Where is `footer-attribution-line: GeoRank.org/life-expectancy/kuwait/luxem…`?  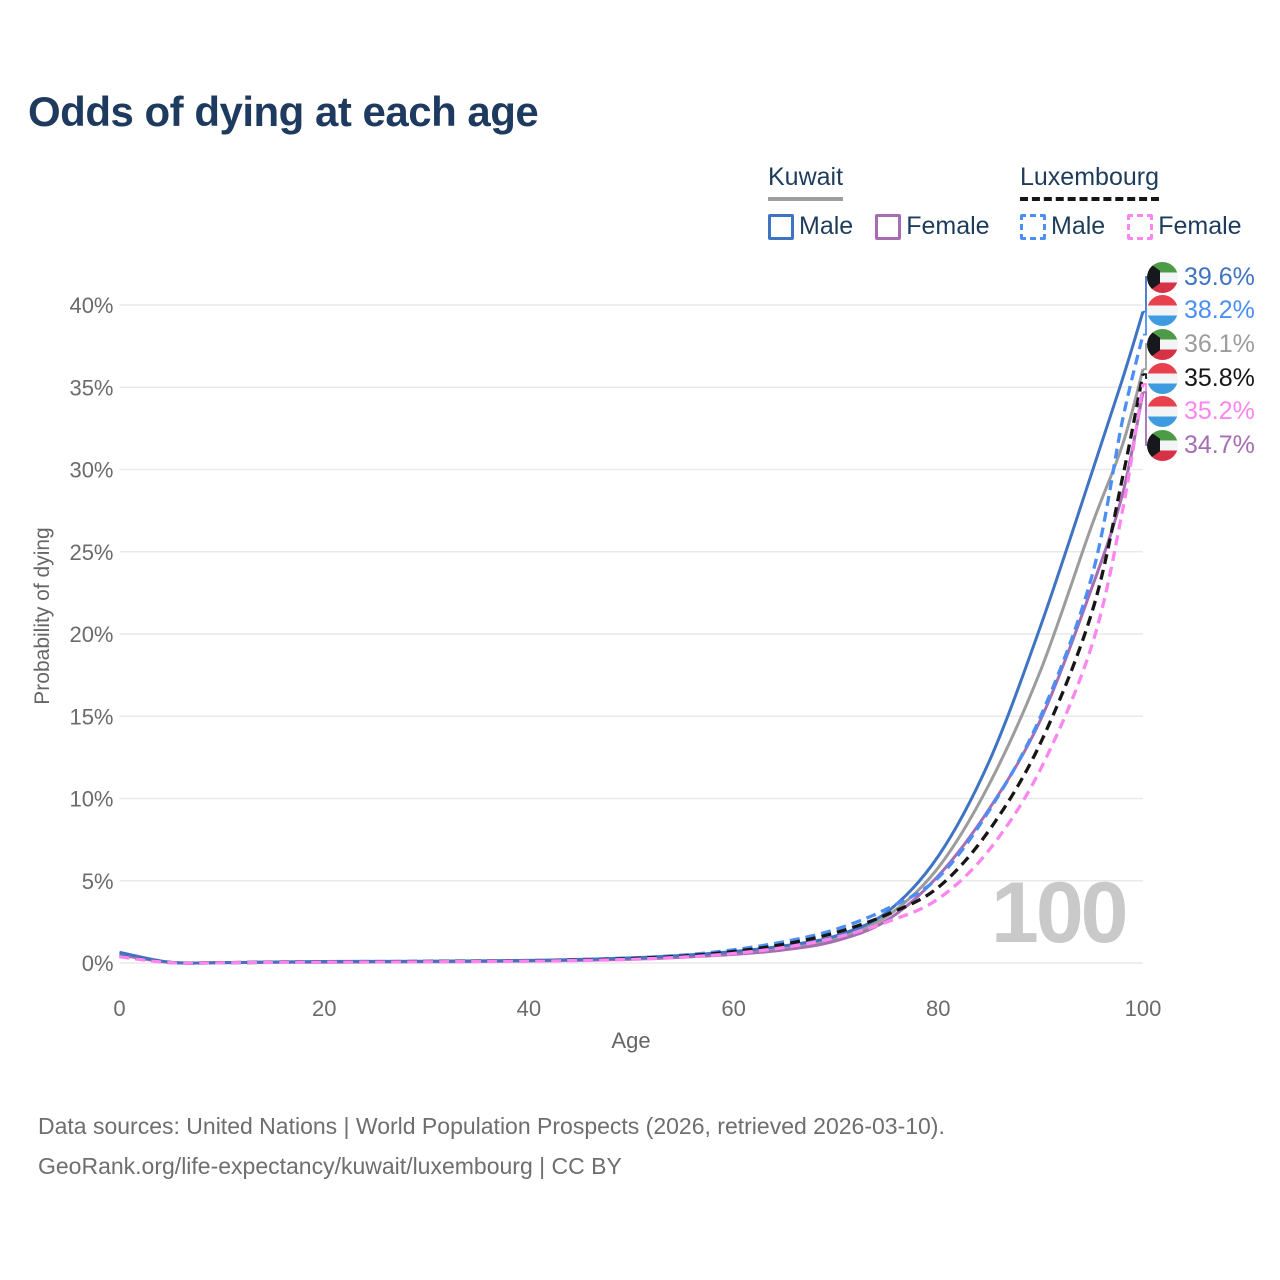 footer-attribution-line: GeoRank.org/life-expectancy/kuwait/luxem… is located at coordinates (330, 1166).